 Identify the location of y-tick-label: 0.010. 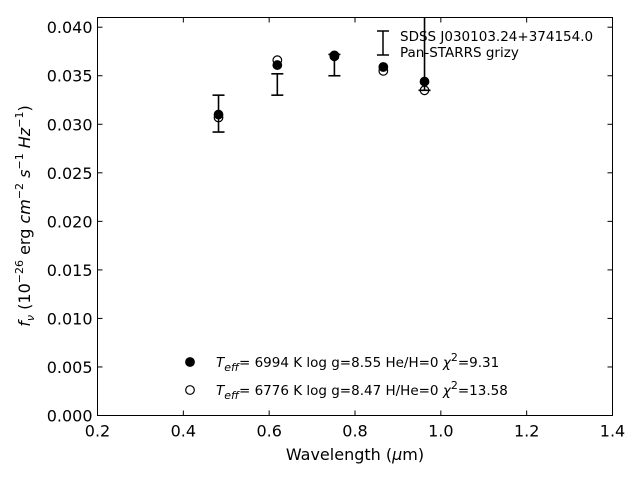
(70, 318).